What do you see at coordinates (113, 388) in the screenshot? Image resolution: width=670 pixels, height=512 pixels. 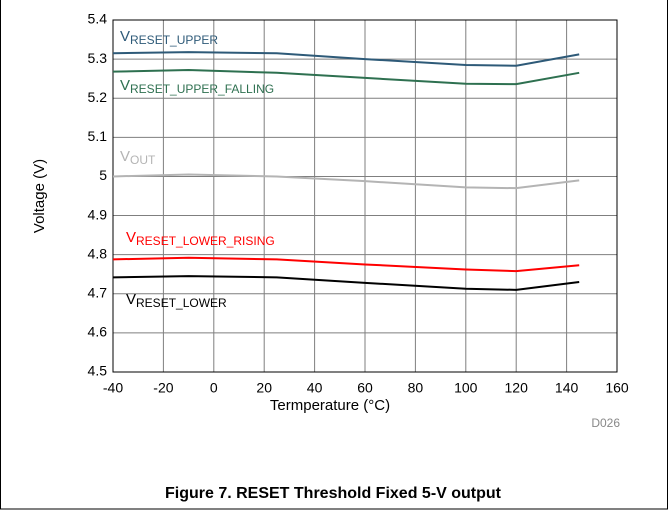 I see `x-tick-label: -40` at bounding box center [113, 388].